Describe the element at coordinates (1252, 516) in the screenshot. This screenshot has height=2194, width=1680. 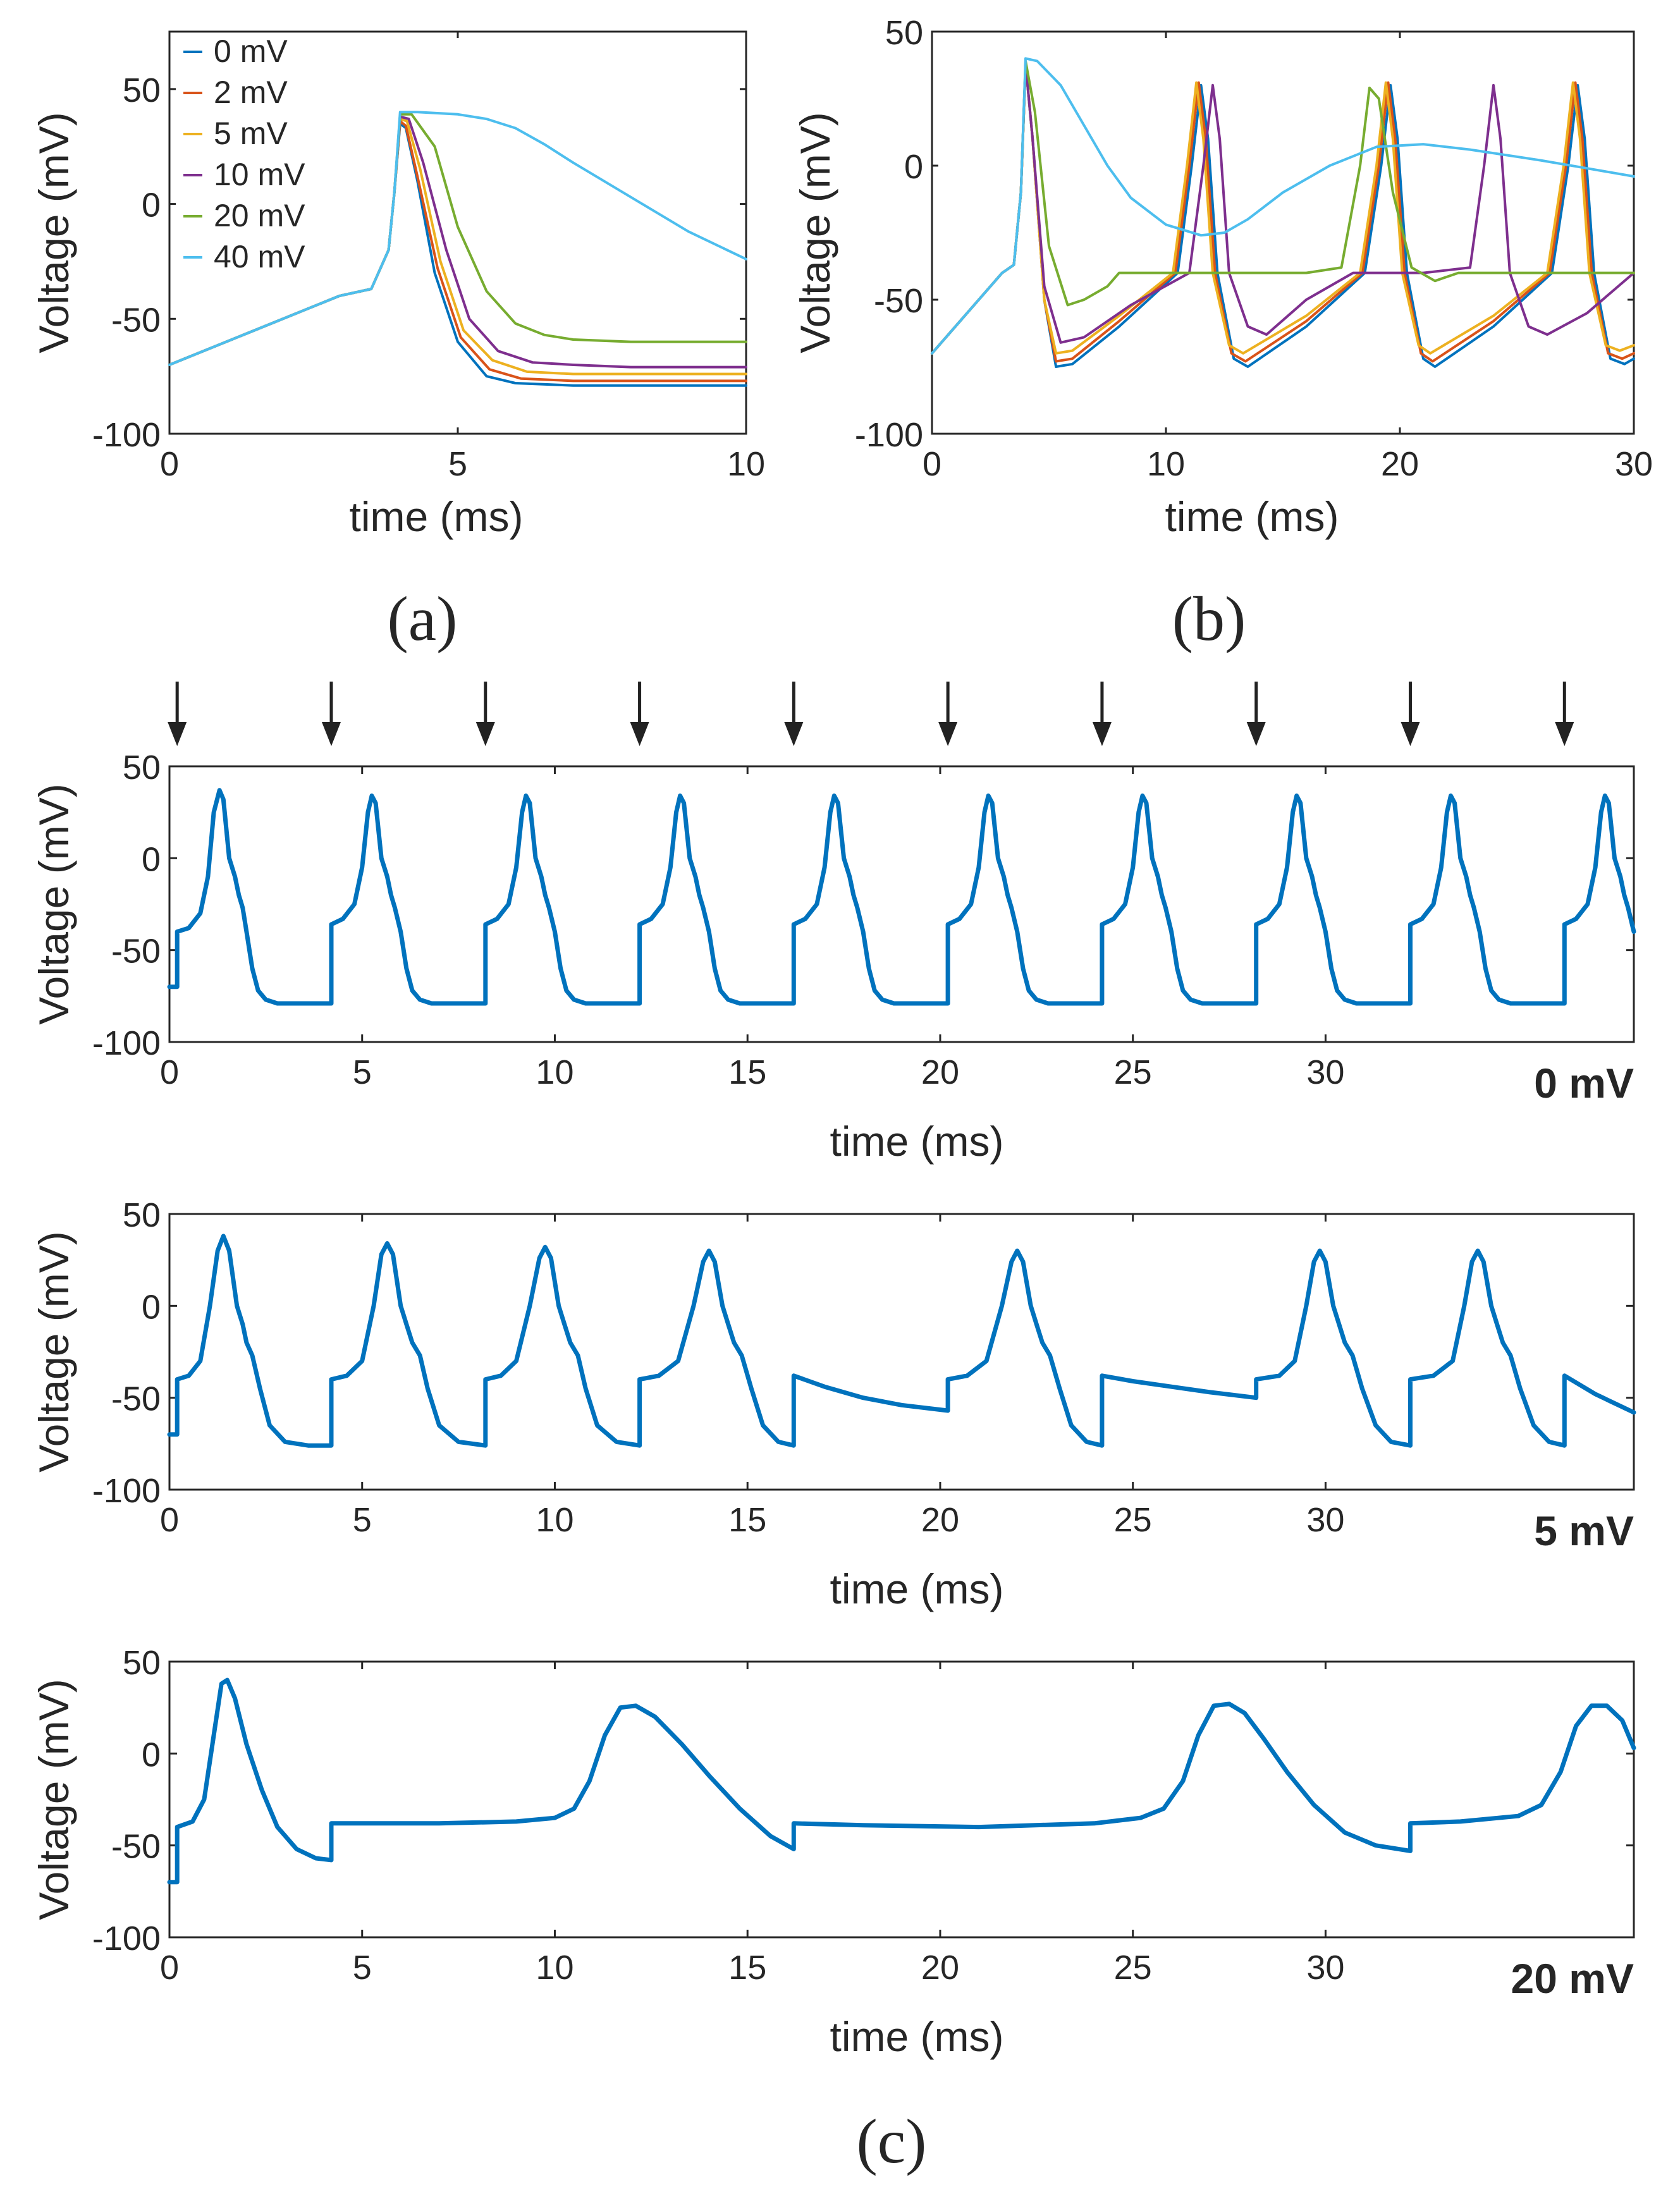
I see `panel-b-xlabel: time (ms)` at that location.